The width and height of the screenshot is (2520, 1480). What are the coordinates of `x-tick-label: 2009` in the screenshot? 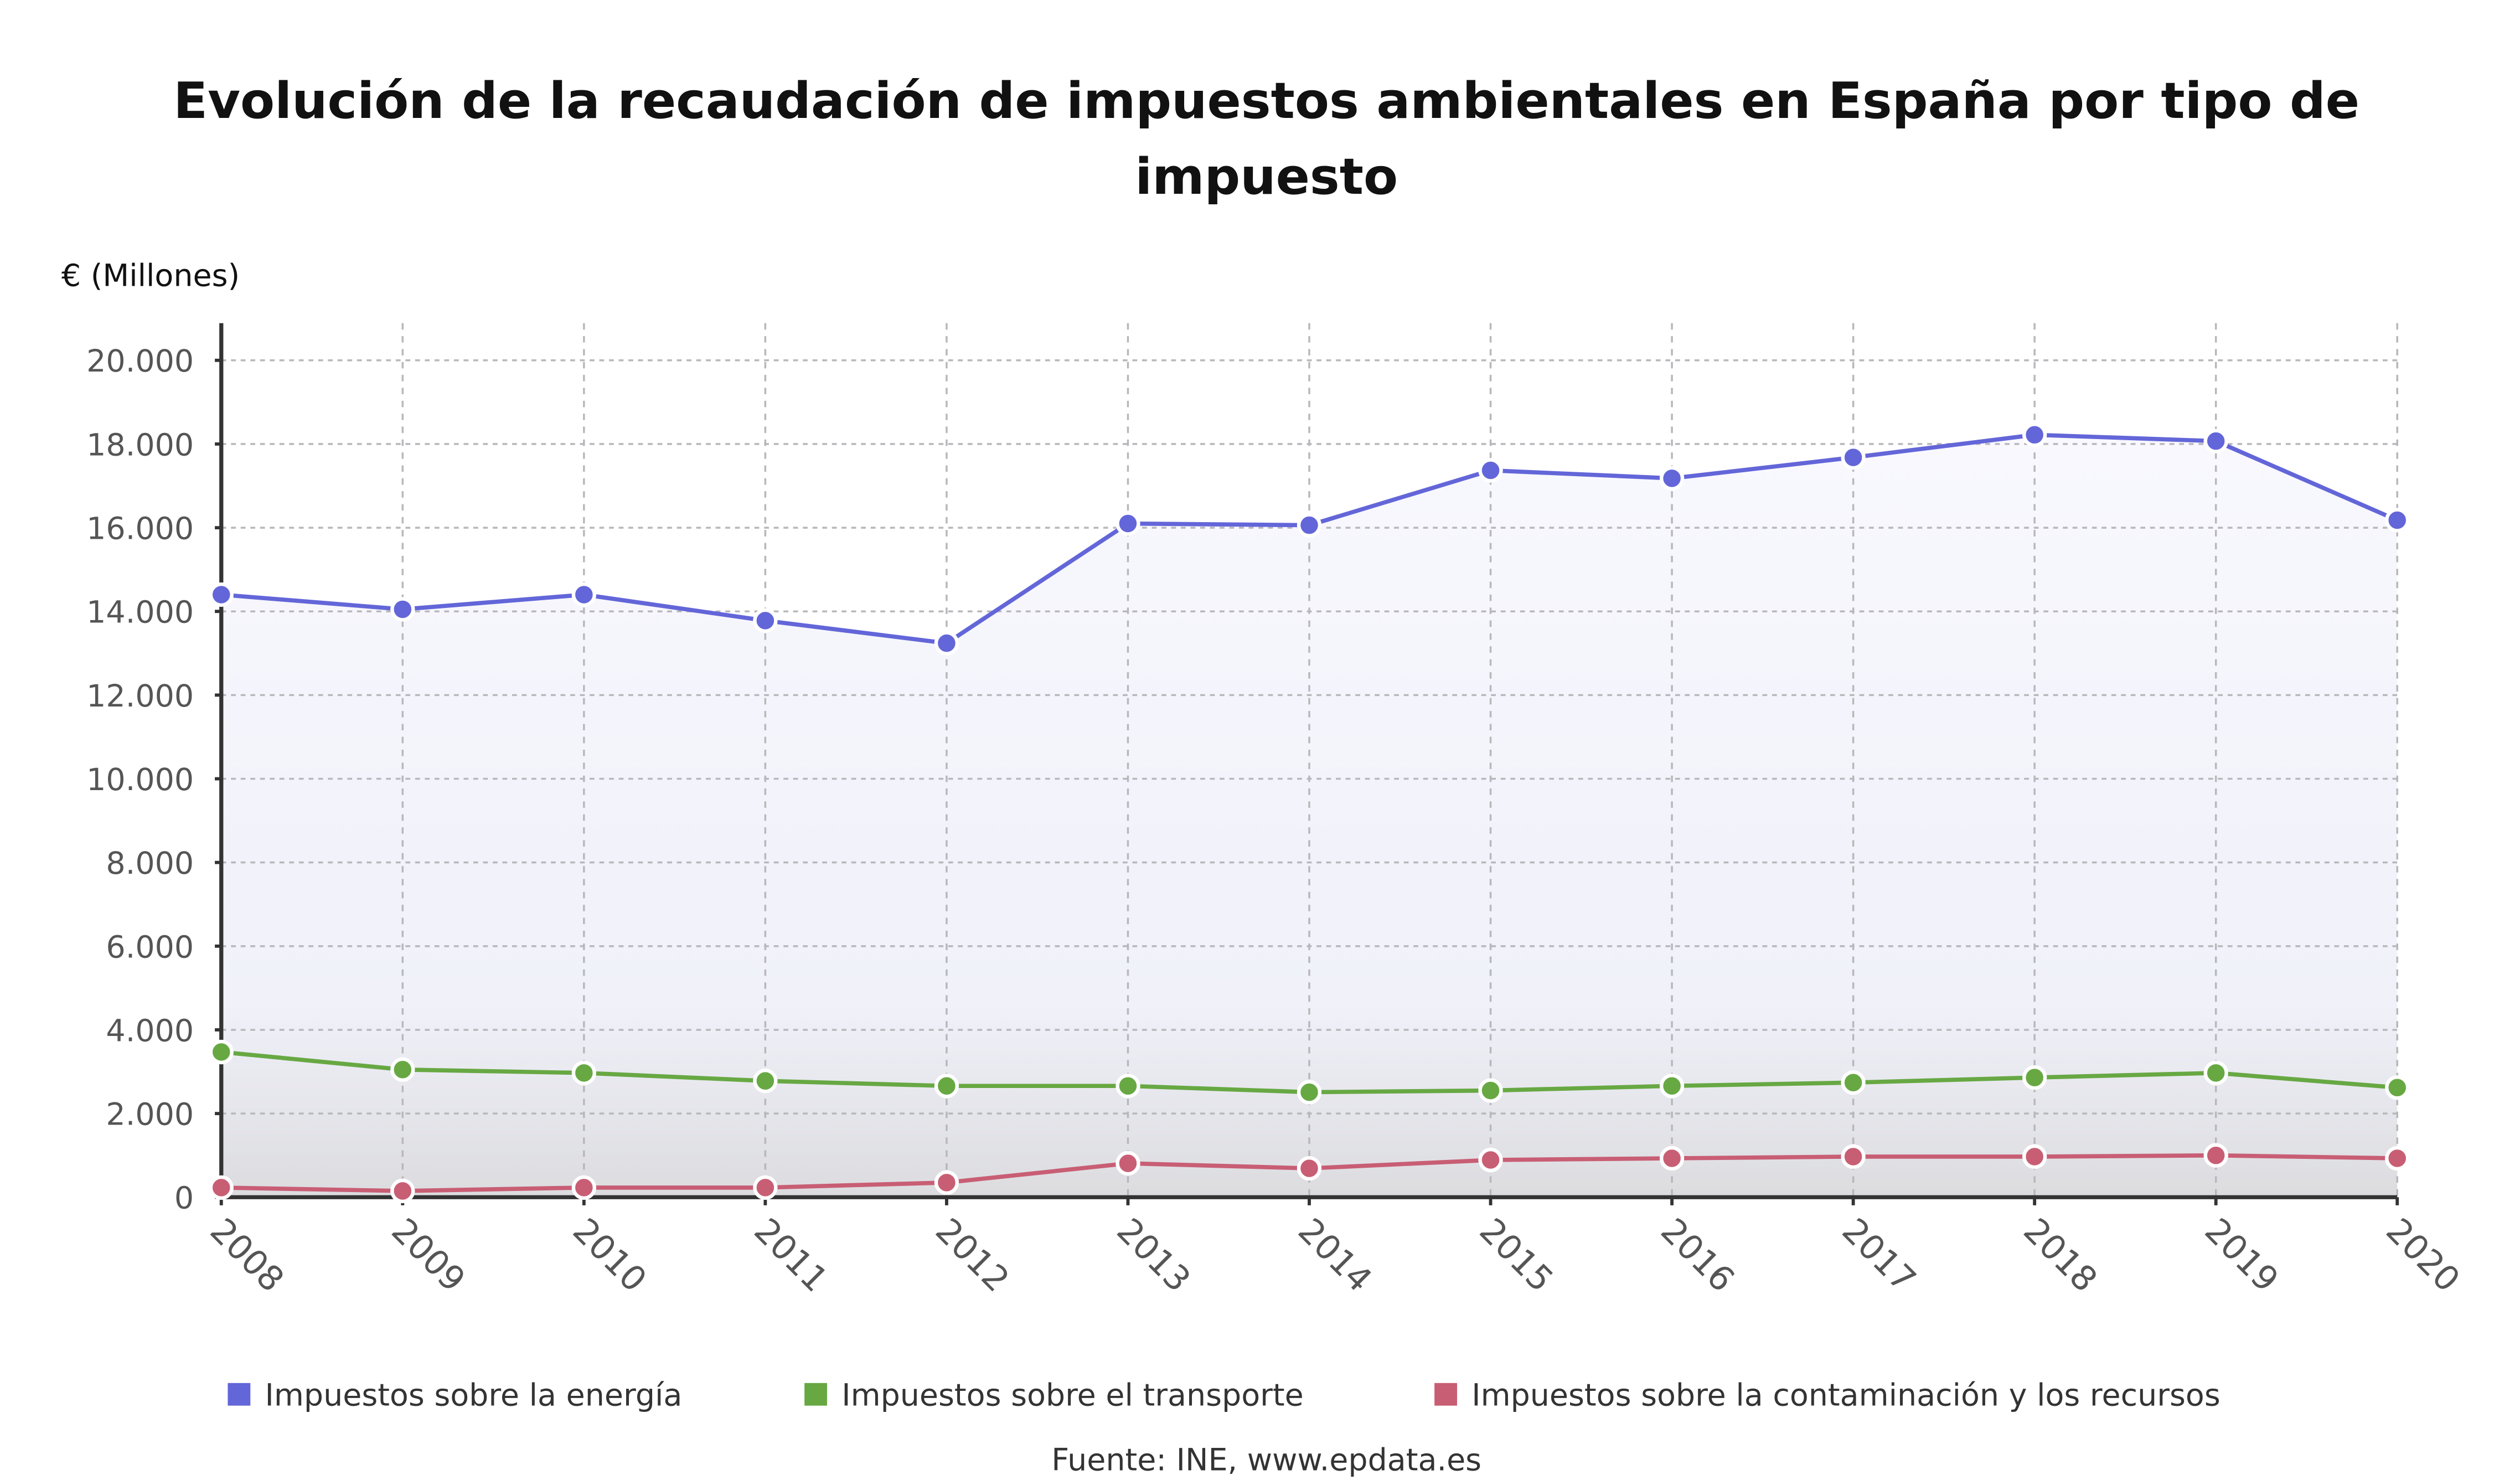 It's located at (428, 1255).